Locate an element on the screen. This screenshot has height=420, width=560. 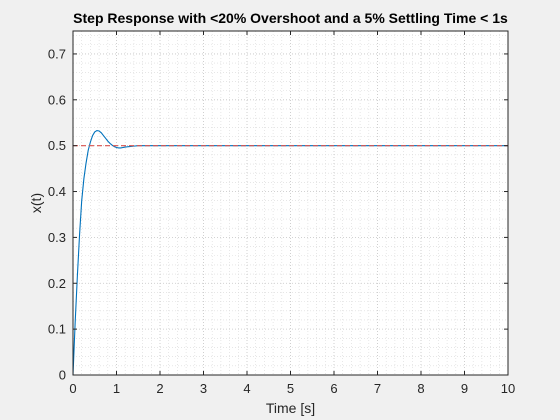
x-tick-label: 8 is located at coordinates (420, 388).